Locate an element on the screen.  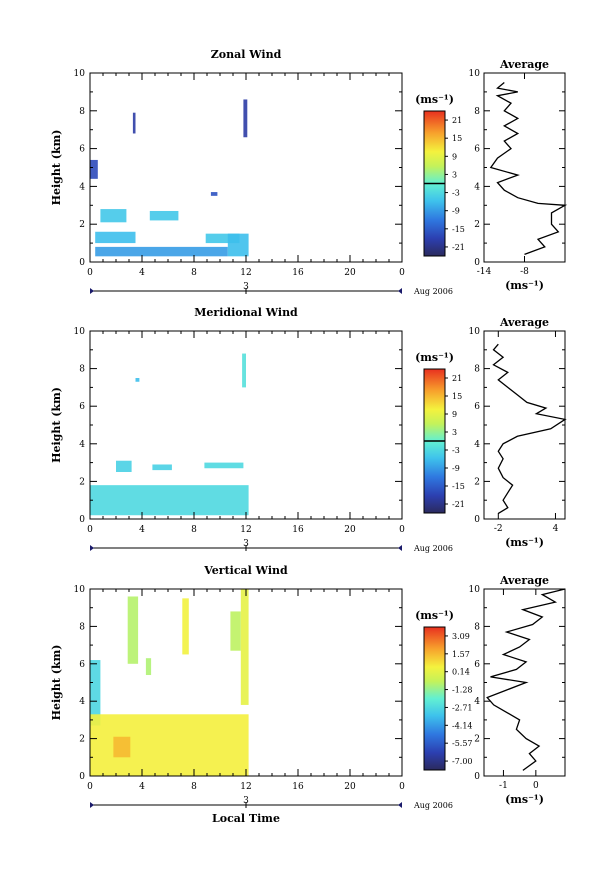
colorbar-tick-label: -5.57 is located at coordinates (462, 743).